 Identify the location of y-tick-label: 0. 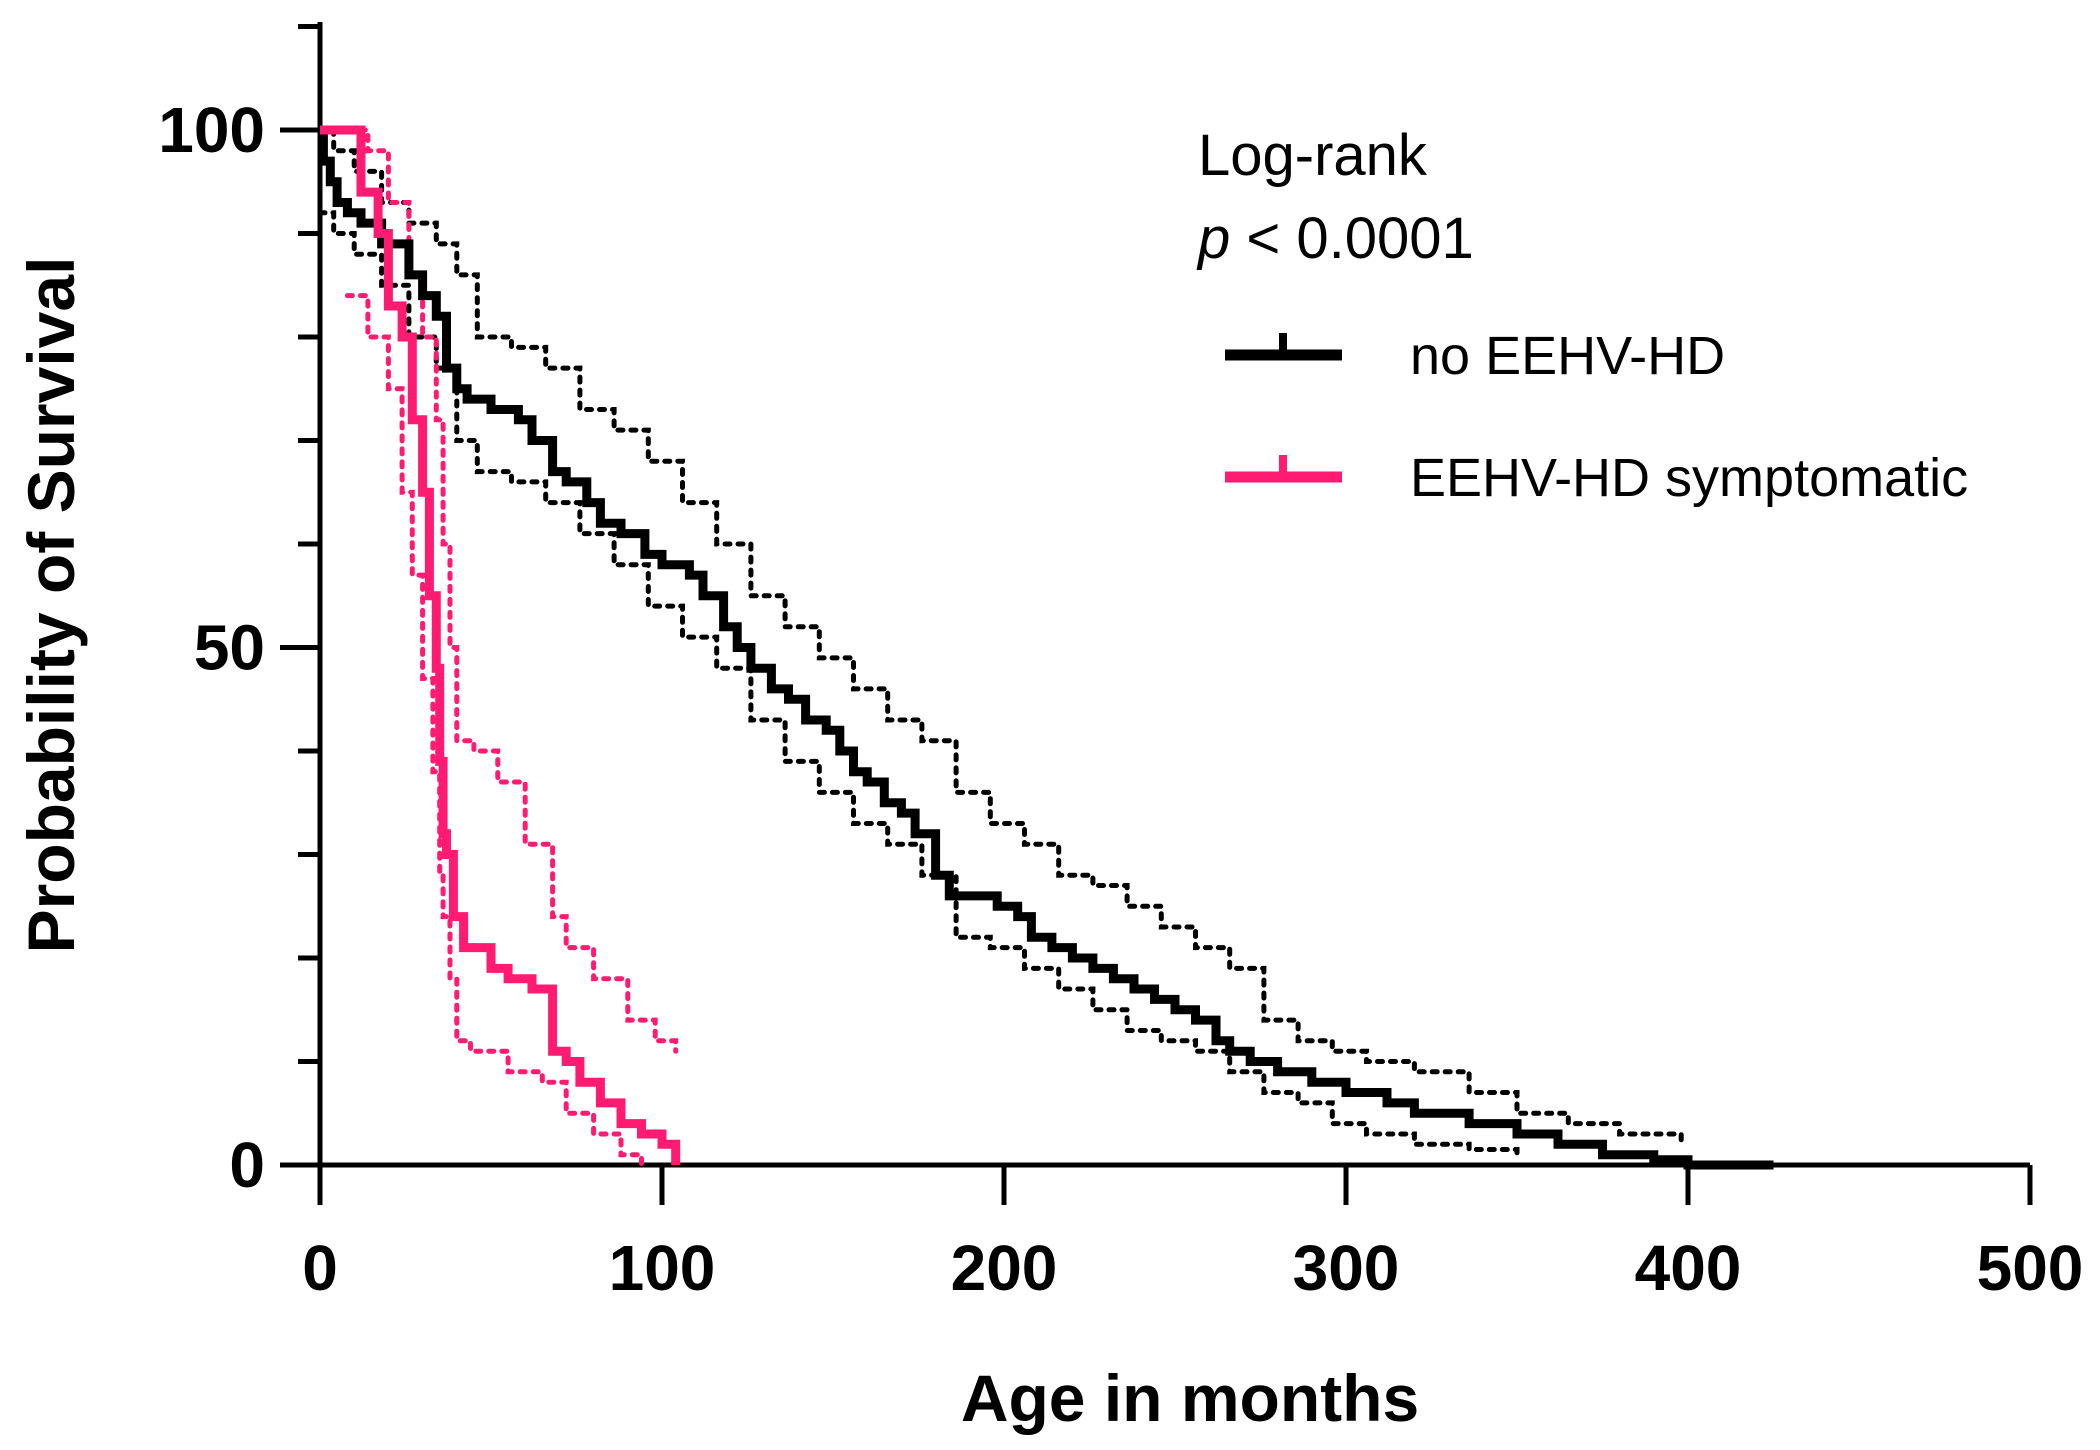
(247, 1165).